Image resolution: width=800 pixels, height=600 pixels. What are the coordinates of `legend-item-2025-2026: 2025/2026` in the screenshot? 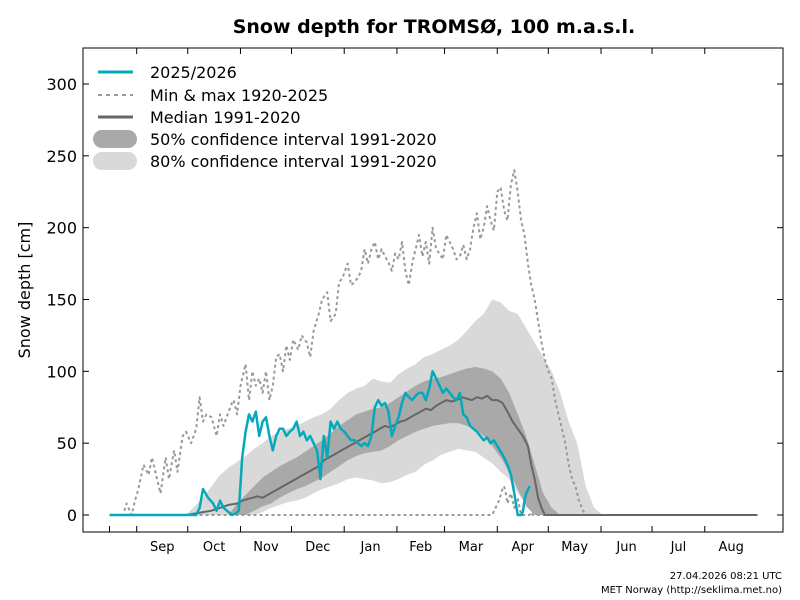 It's located at (167, 72).